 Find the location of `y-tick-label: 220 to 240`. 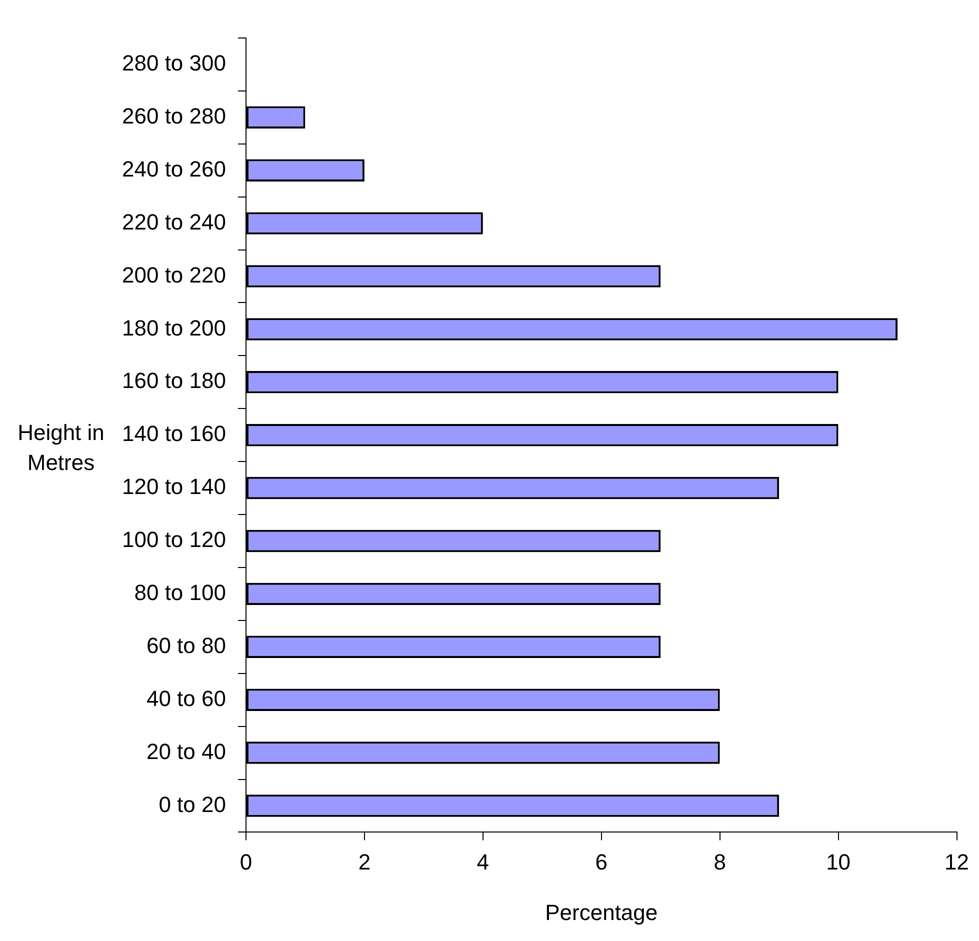

y-tick-label: 220 to 240 is located at coordinates (174, 221).